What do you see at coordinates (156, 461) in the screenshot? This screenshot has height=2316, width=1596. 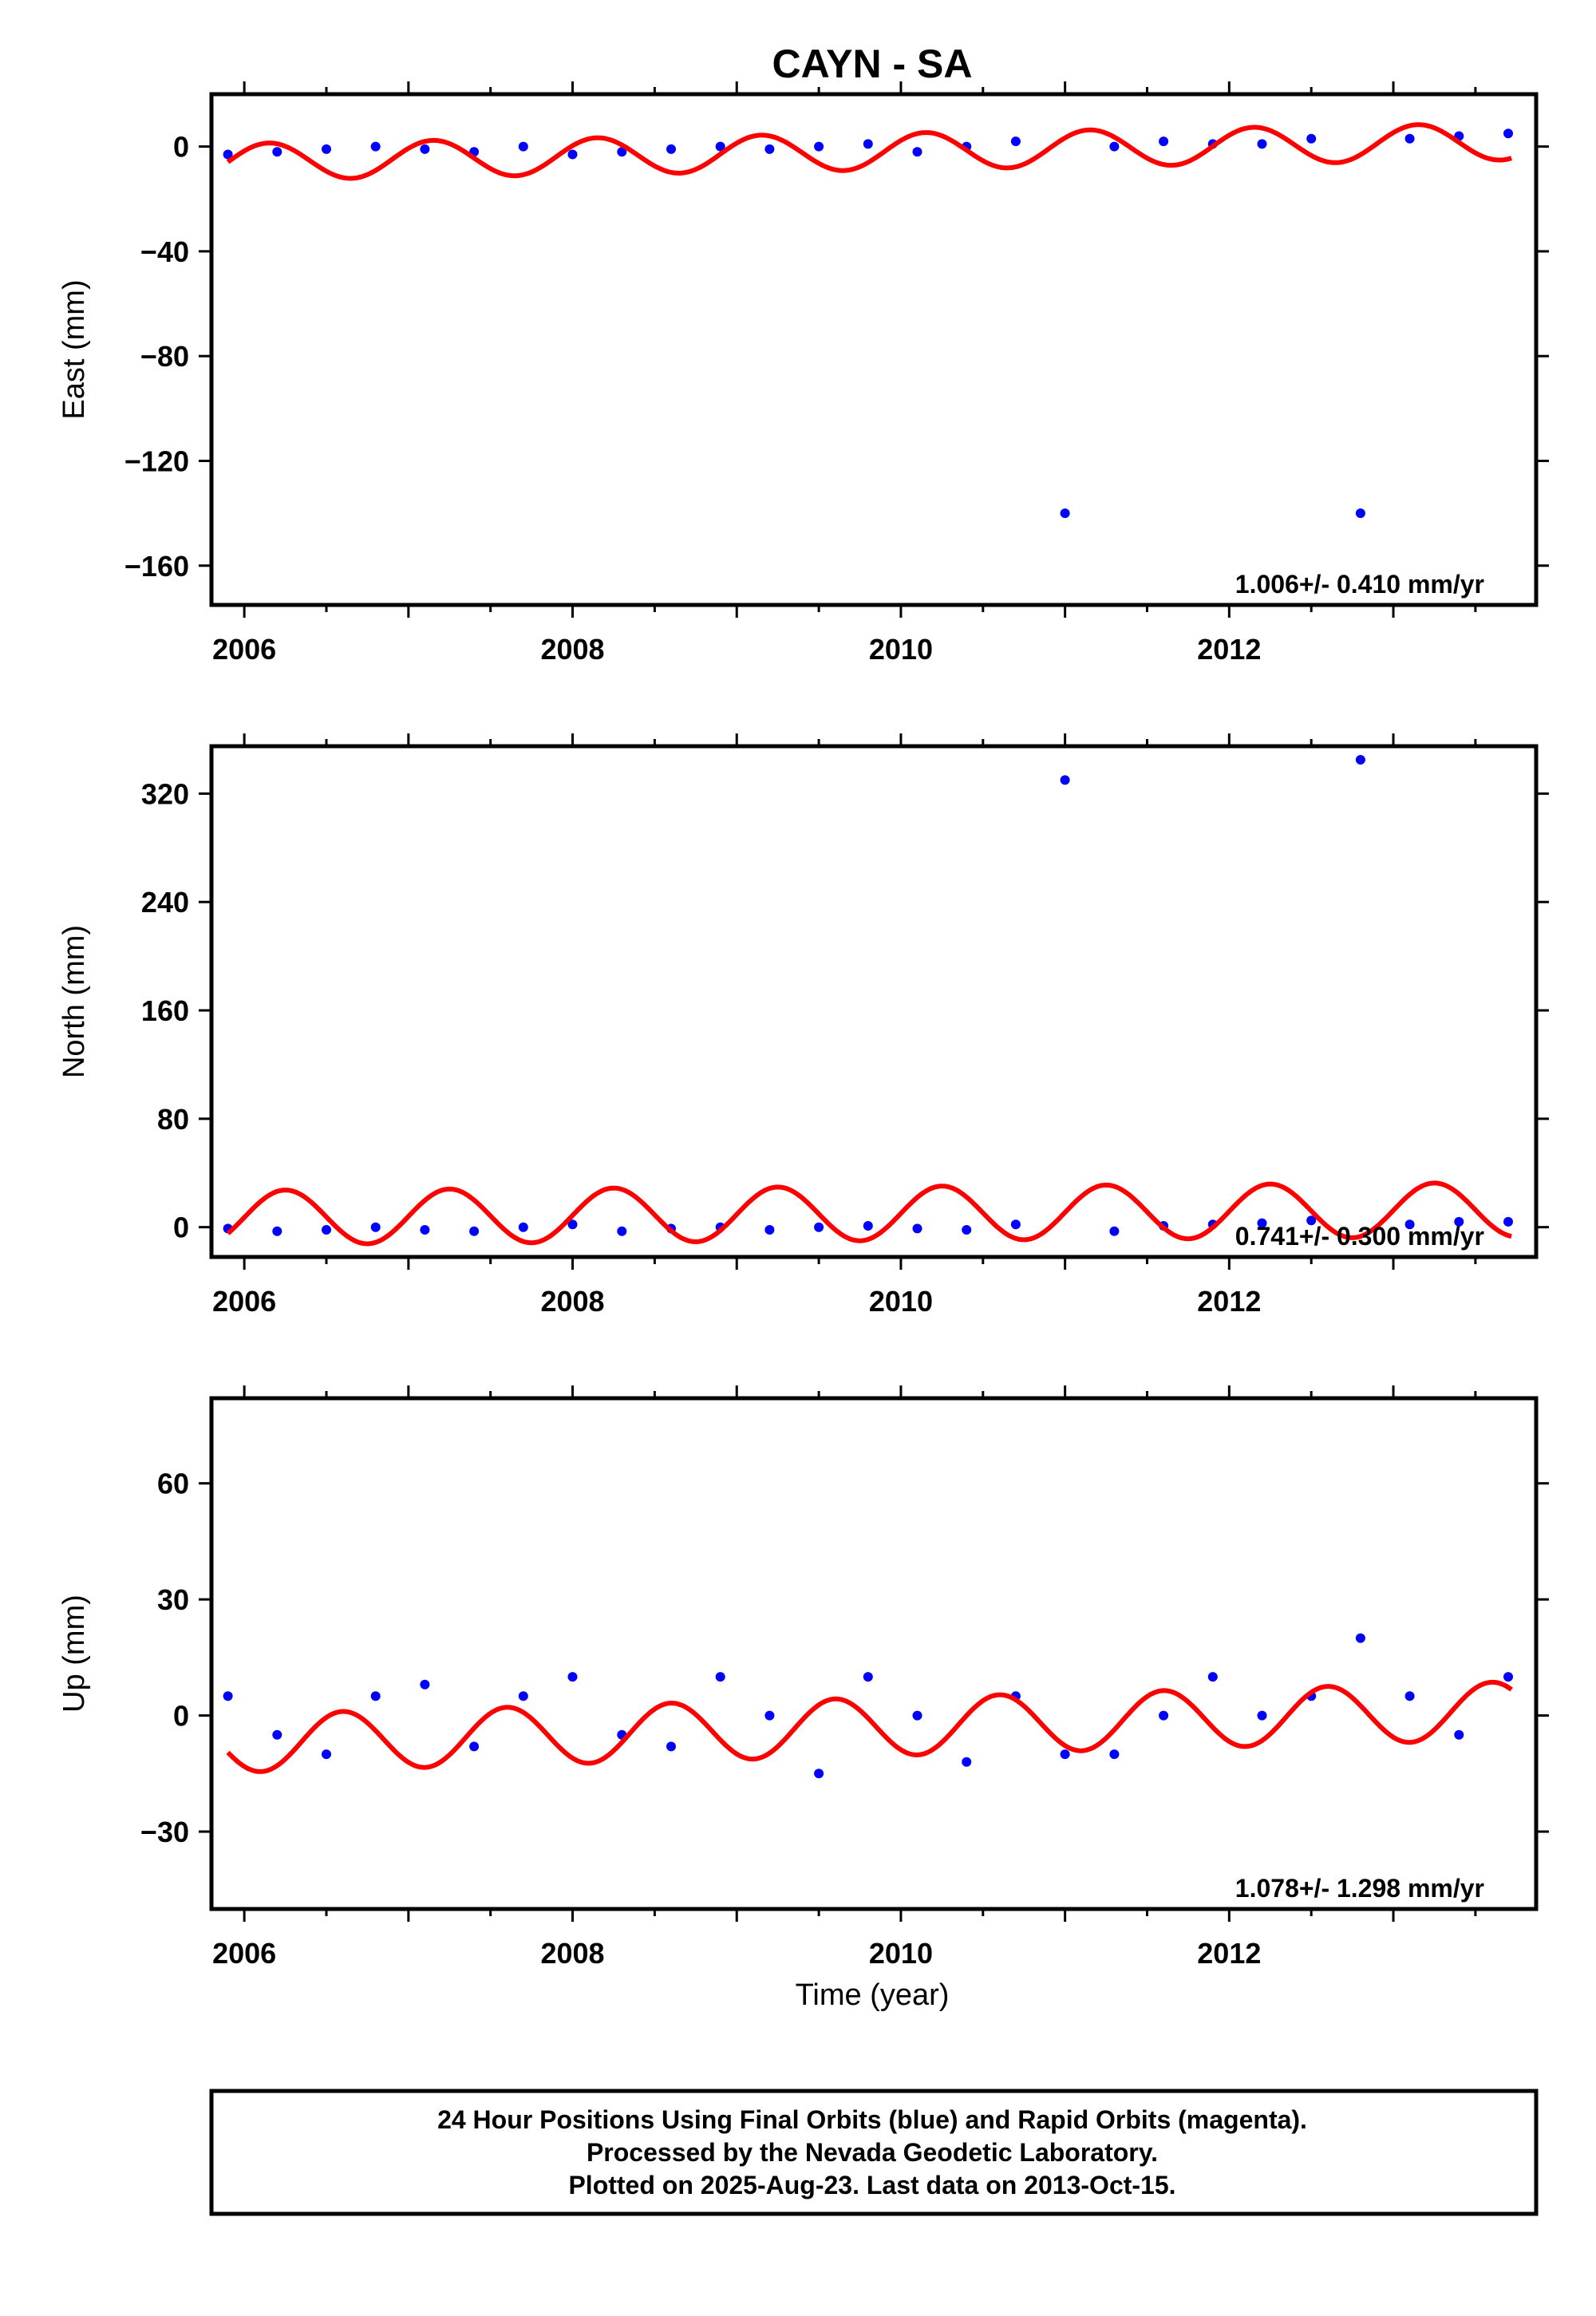 I see `y-tick-label: −120` at bounding box center [156, 461].